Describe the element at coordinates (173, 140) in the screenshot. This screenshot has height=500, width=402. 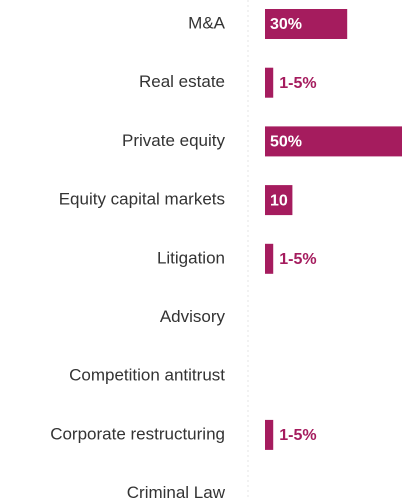
I see `category-label: Private equity` at that location.